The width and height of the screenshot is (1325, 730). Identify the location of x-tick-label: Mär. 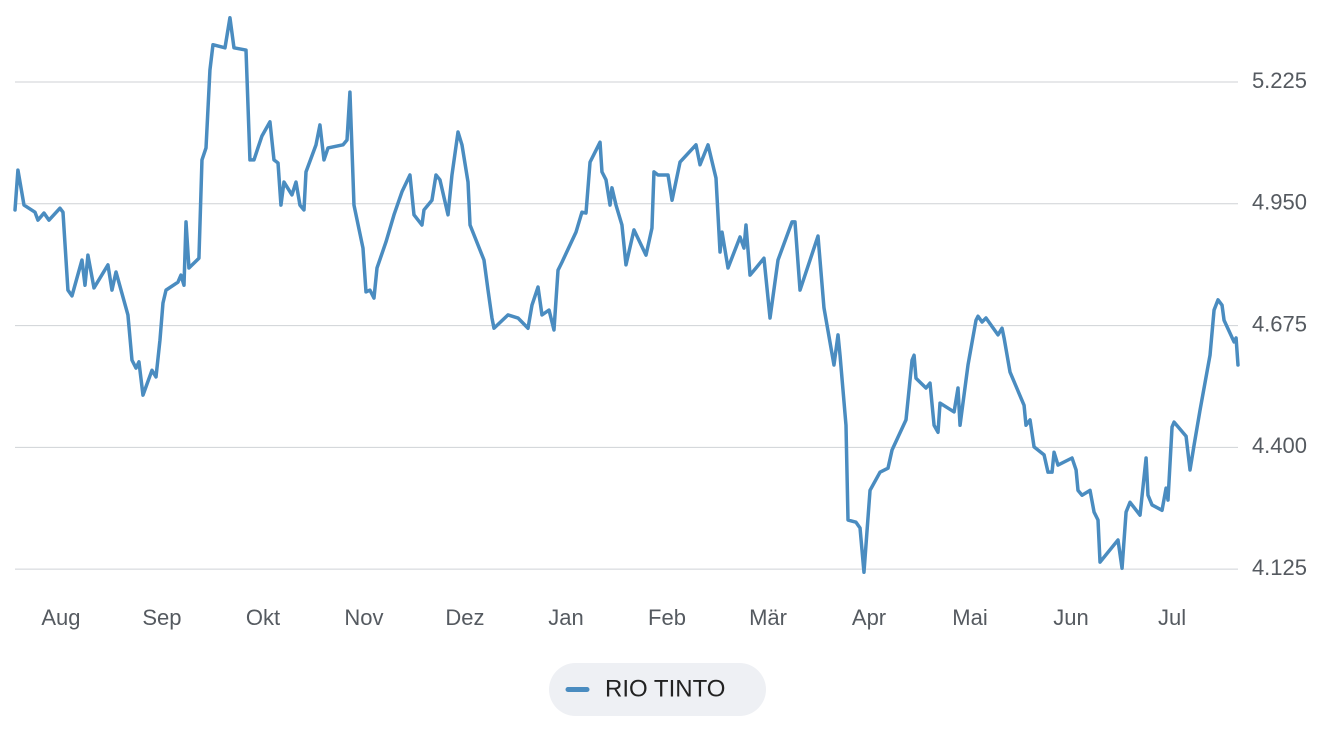
(768, 617).